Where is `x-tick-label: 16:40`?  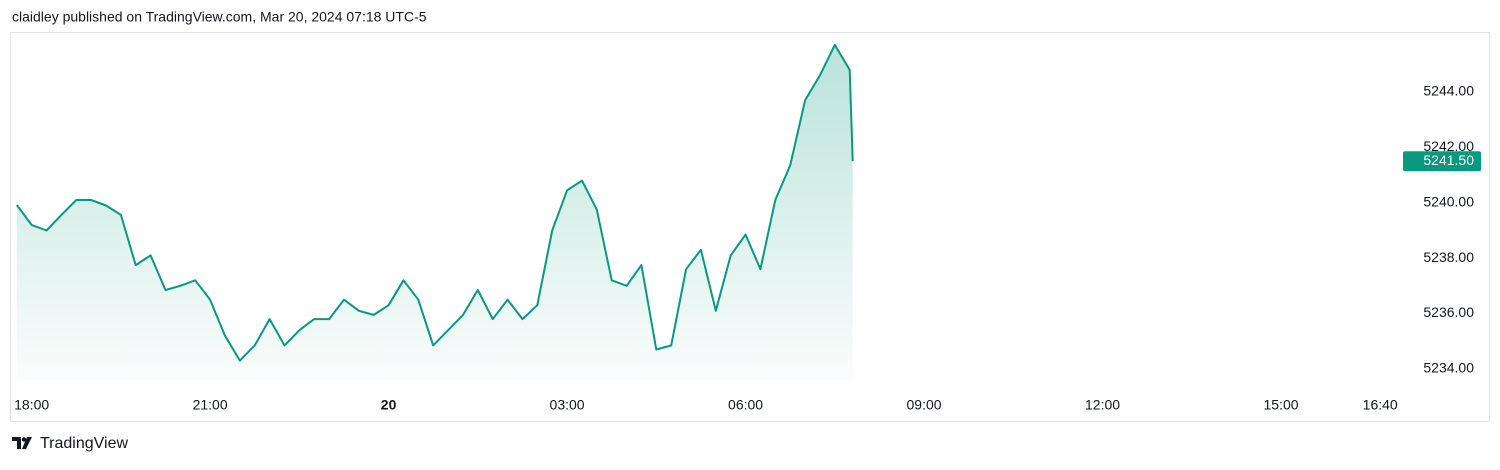 x-tick-label: 16:40 is located at coordinates (1380, 405).